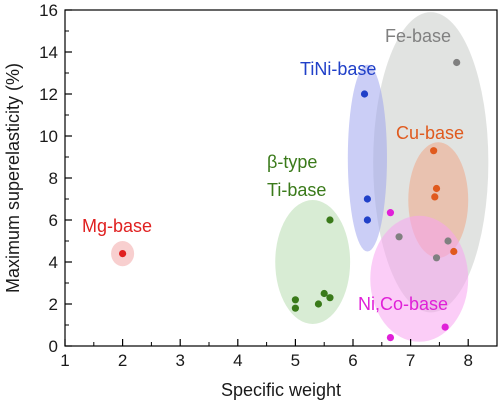  Describe the element at coordinates (13, 178) in the screenshot. I see `y-axis-label: Maximum superelasticity (%)` at that location.